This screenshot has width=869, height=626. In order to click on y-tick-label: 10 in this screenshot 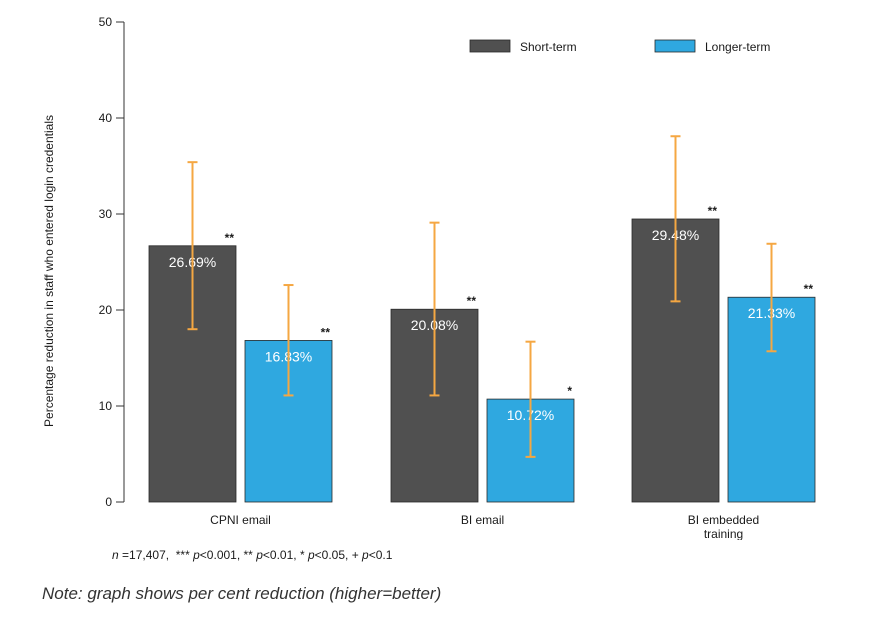, I will do `click(106, 406)`.